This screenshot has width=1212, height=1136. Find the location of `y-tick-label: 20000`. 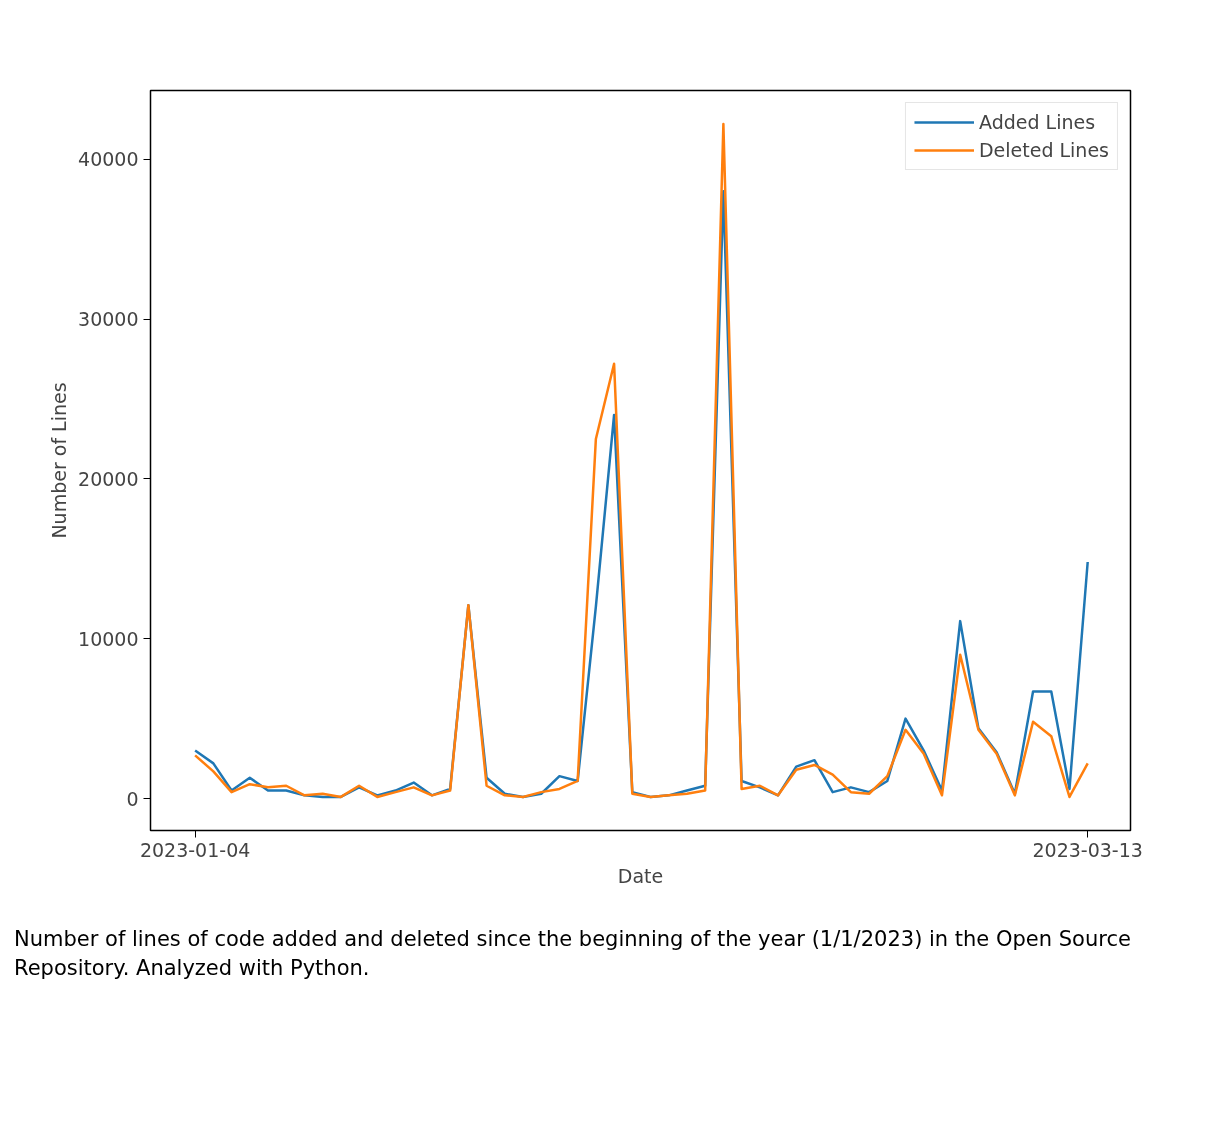

y-tick-label: 20000 is located at coordinates (108, 478).